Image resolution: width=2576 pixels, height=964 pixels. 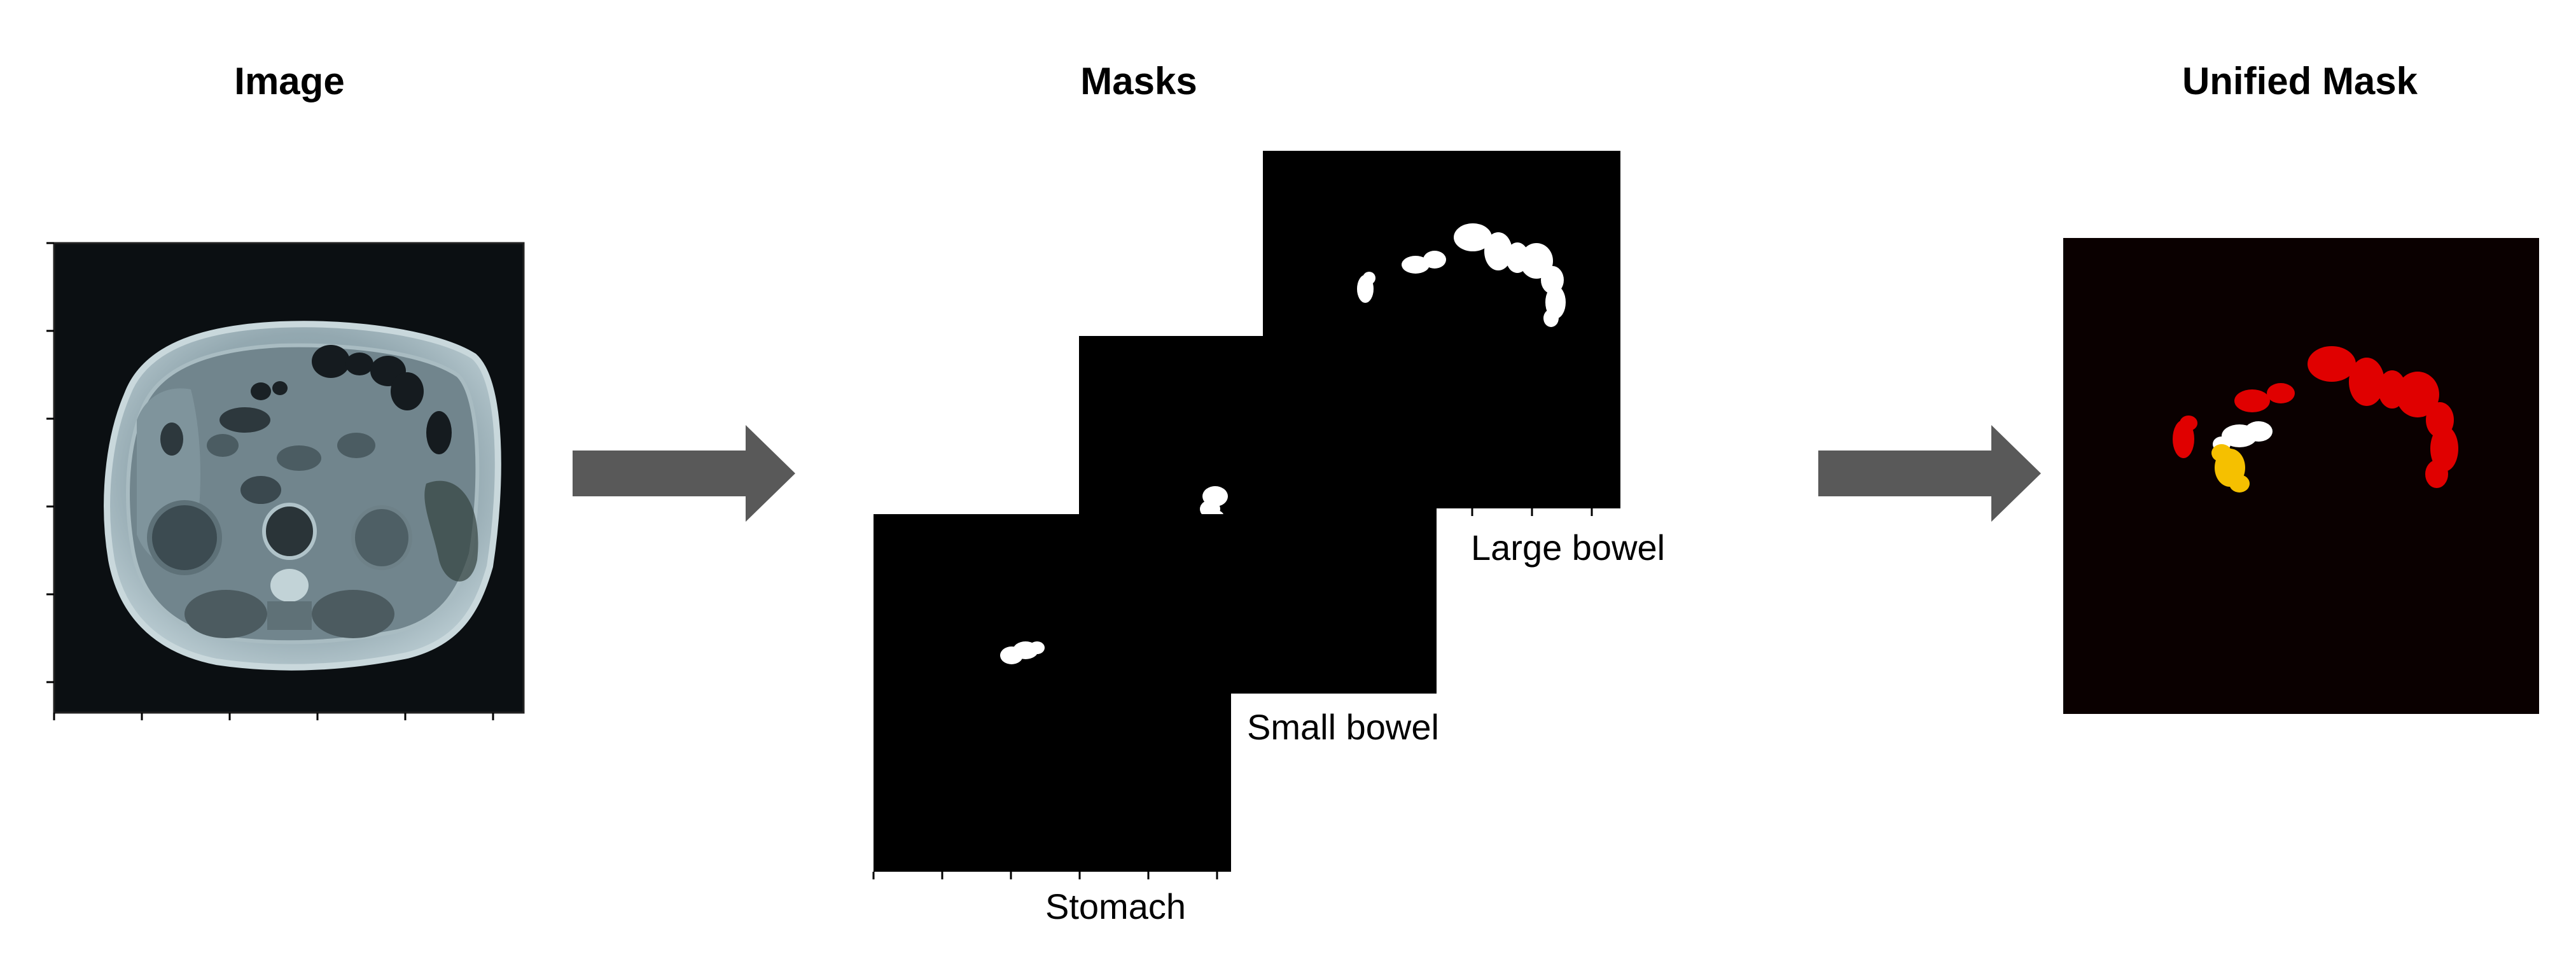 I want to click on image-title: Image, so click(x=289, y=81).